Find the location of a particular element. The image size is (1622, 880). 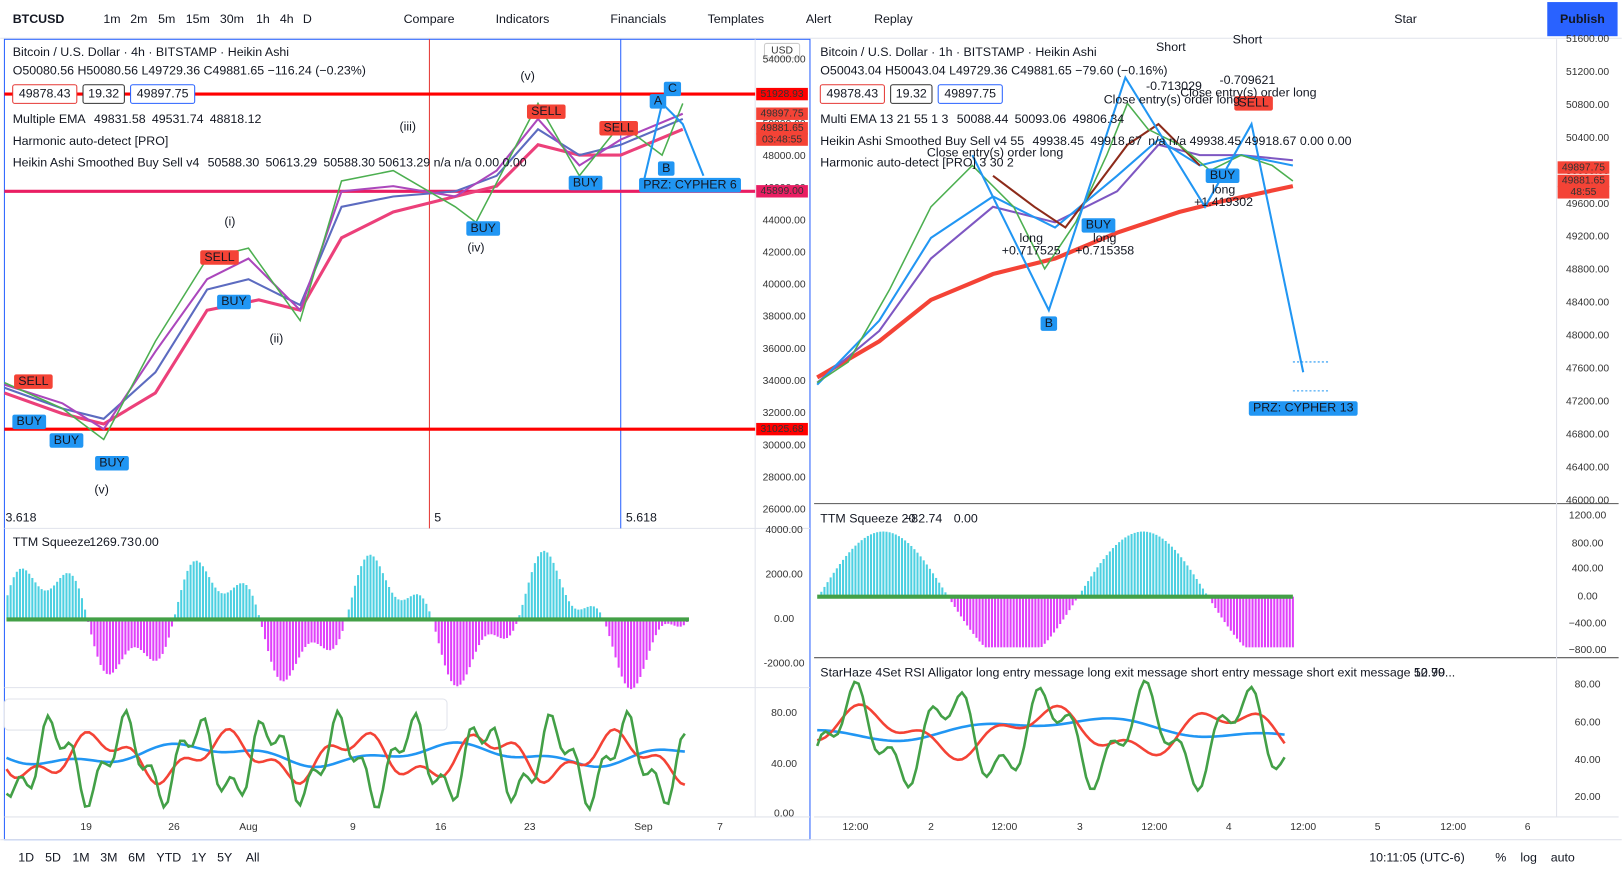

toolbar-button: Templates is located at coordinates (736, 19).